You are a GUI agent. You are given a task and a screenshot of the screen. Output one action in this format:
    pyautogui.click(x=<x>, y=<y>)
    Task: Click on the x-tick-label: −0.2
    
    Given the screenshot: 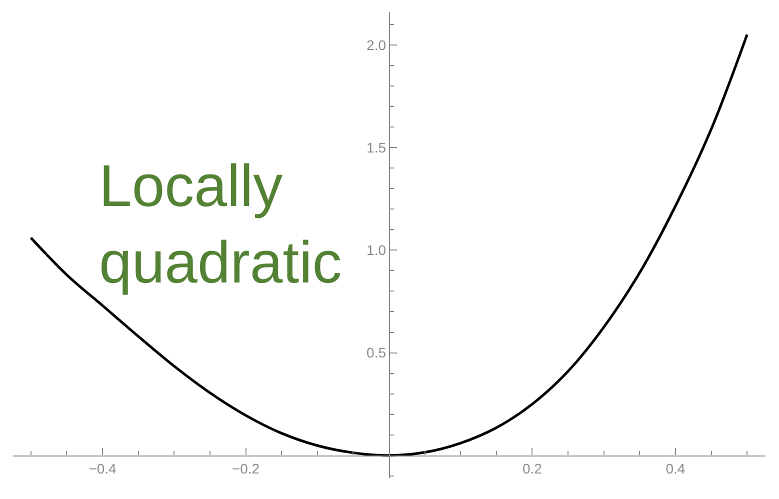 What is the action you would take?
    pyautogui.click(x=246, y=468)
    